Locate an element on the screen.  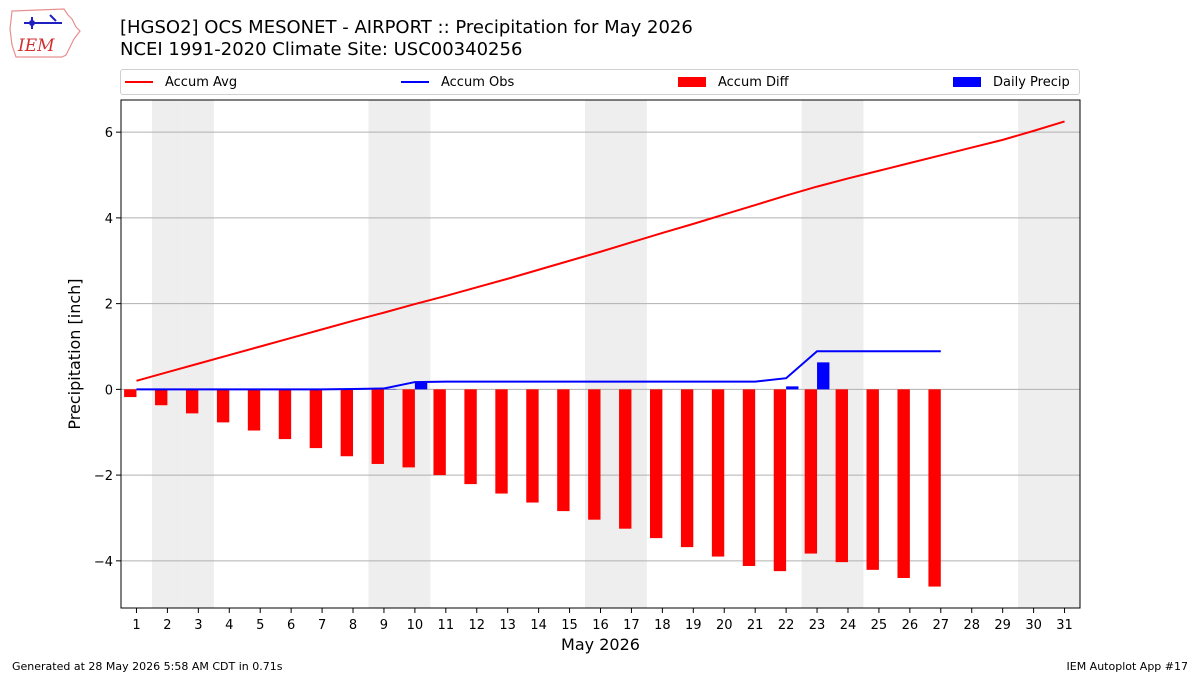
ytick-label-4: 4 is located at coordinates (109, 219).